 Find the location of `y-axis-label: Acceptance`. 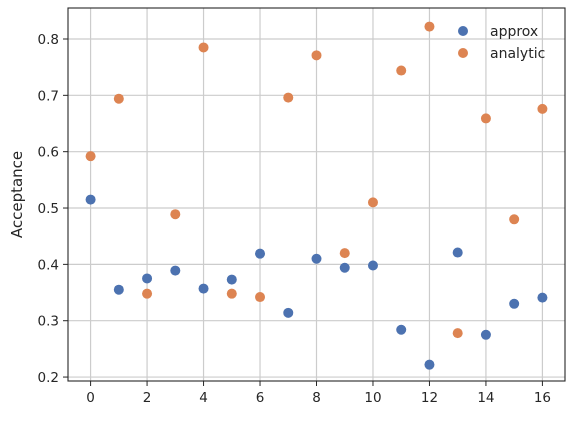

y-axis-label: Acceptance is located at coordinates (17, 194).